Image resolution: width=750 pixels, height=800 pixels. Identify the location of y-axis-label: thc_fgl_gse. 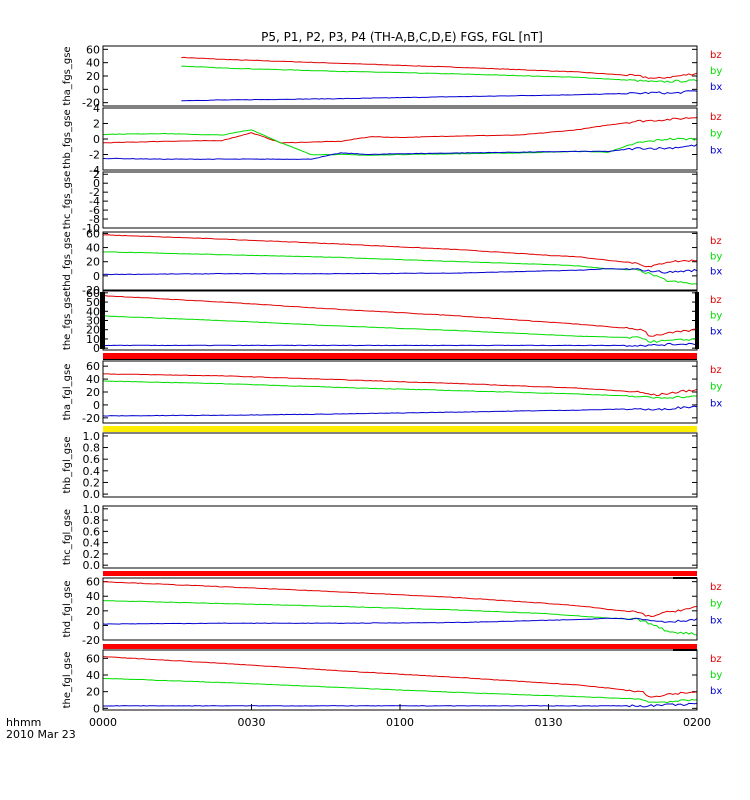
(67, 537).